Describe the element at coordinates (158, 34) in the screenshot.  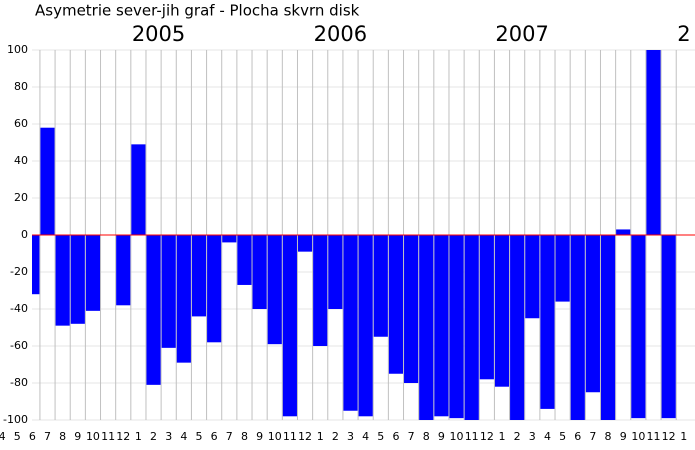
I see `year-label: 2005` at that location.